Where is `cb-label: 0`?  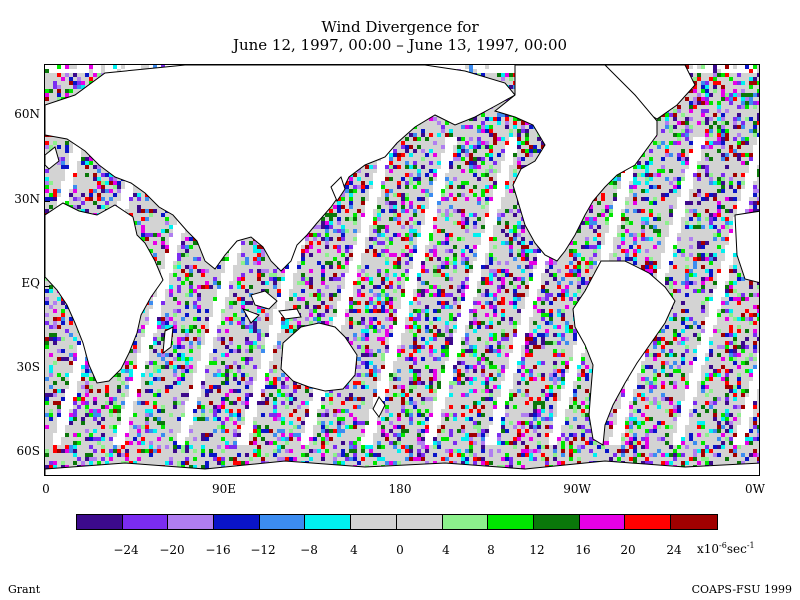 cb-label: 0 is located at coordinates (400, 550).